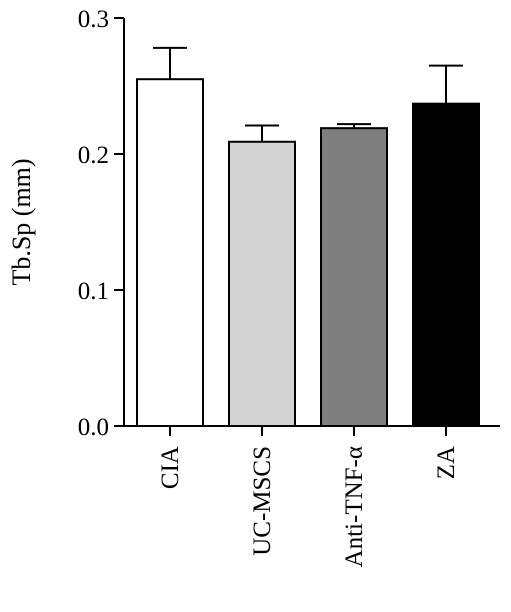 This screenshot has width=511, height=612. What do you see at coordinates (262, 501) in the screenshot?
I see `category-label: UC-MSCS` at bounding box center [262, 501].